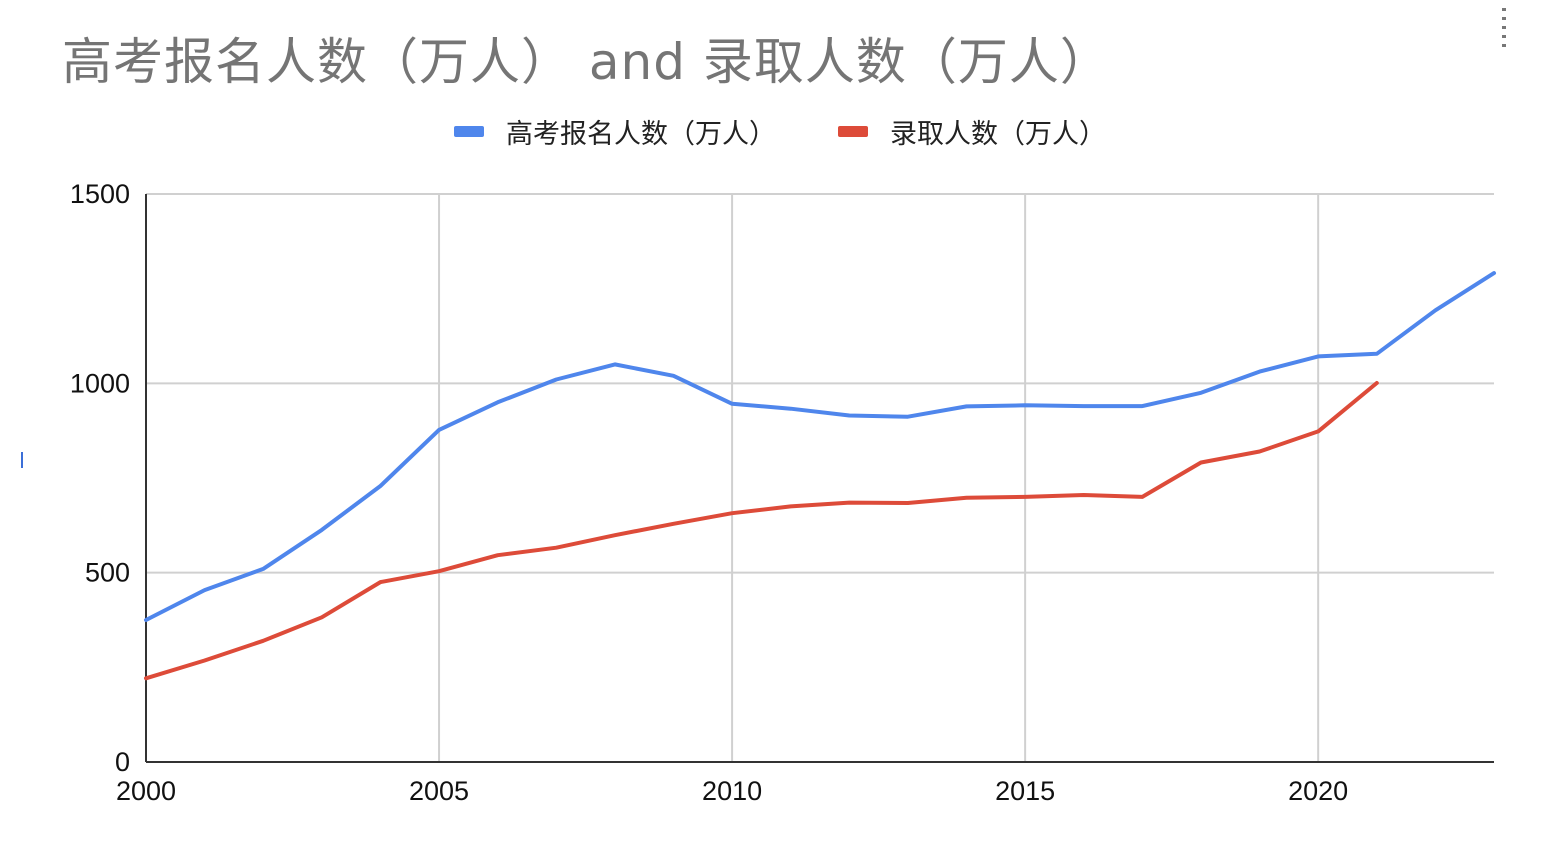 The height and width of the screenshot is (852, 1560). What do you see at coordinates (122, 762) in the screenshot?
I see `y-tick-label-0: 0` at bounding box center [122, 762].